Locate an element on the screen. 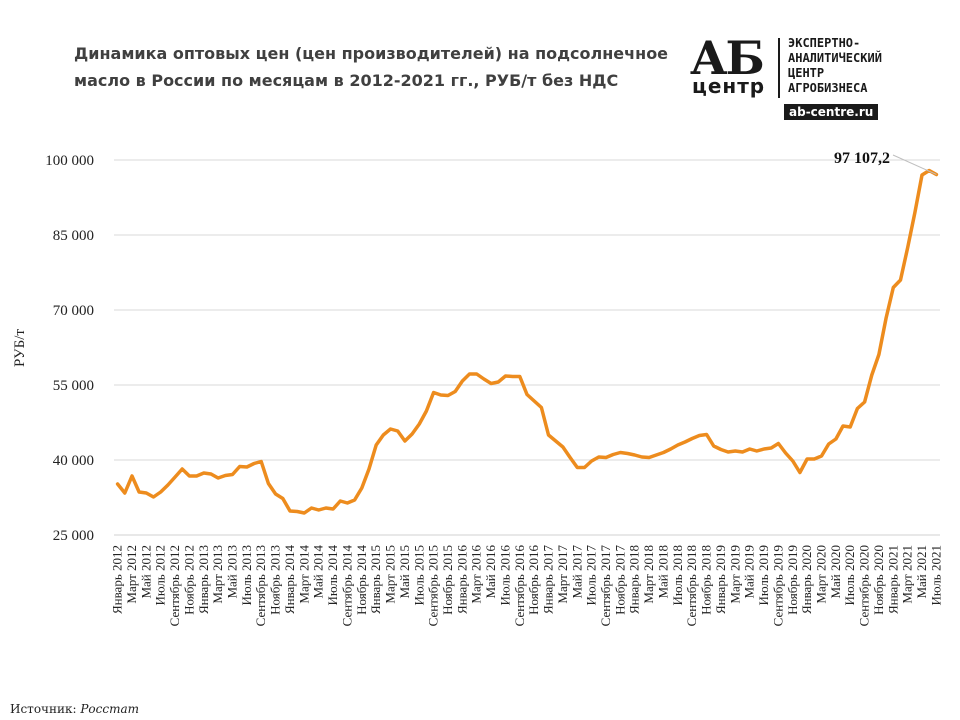 Image resolution: width=960 pixels, height=720 pixels. x-tick-label: Январь 2014 is located at coordinates (289, 580).